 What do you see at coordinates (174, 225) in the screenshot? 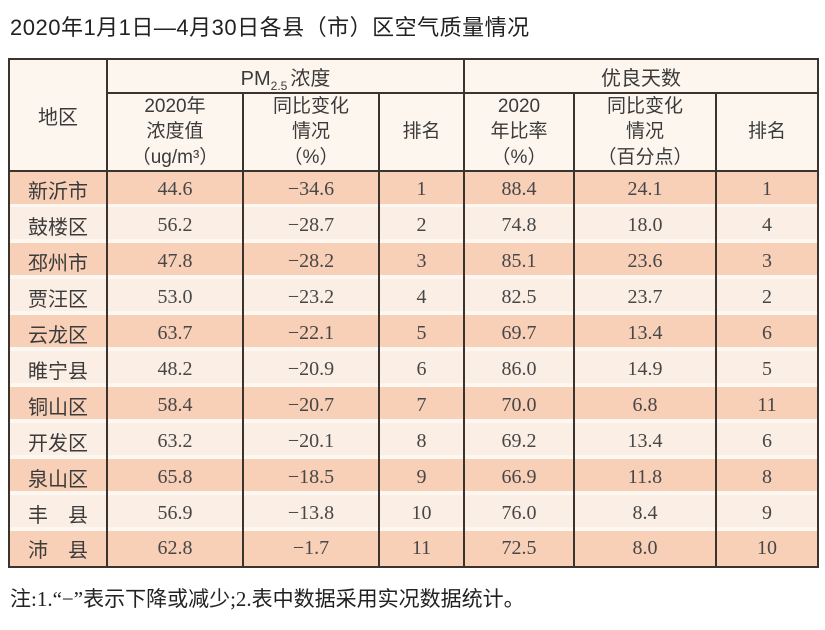
I see `pm-value-cell: 56.2` at bounding box center [174, 225].